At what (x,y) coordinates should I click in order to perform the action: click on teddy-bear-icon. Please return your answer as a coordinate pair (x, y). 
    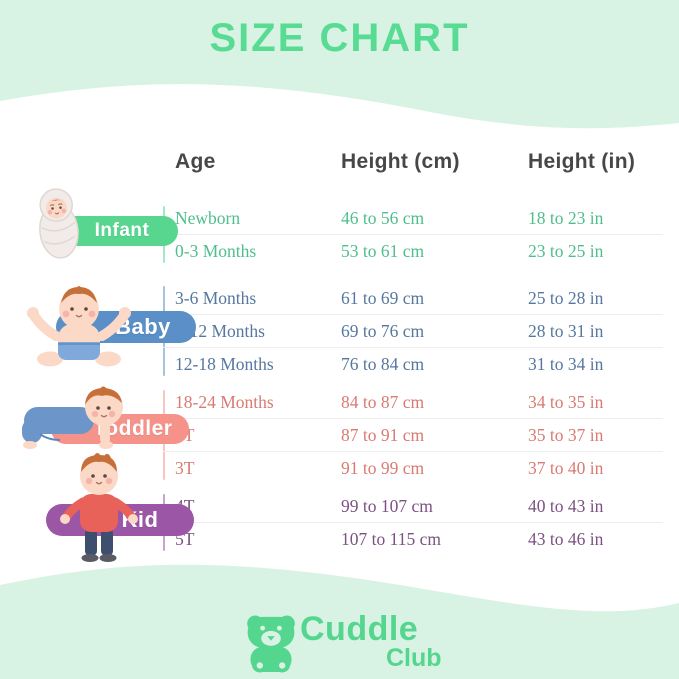
    Looking at the image, I should click on (271, 644).